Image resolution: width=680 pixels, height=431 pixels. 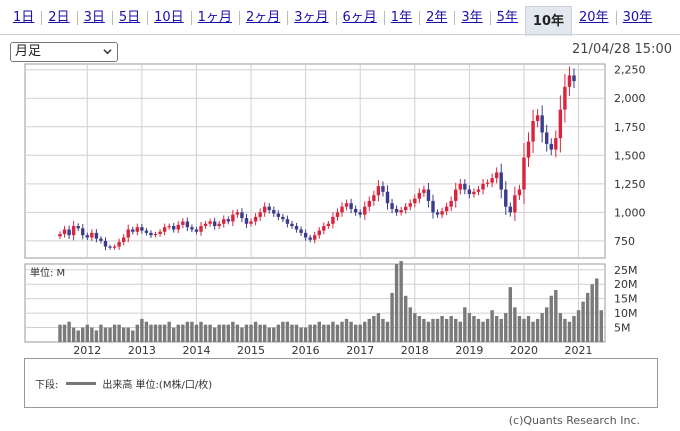 I want to click on legend-lower-label: 下段:, so click(x=47, y=385).